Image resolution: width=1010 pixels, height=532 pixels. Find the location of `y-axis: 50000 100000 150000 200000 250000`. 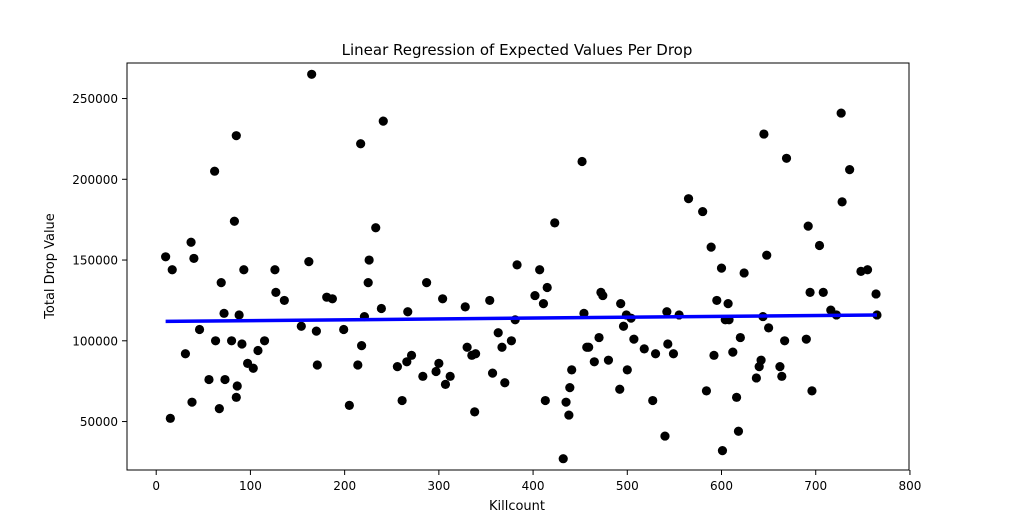

y-axis: 50000 100000 150000 200000 250000 is located at coordinates (99, 260).